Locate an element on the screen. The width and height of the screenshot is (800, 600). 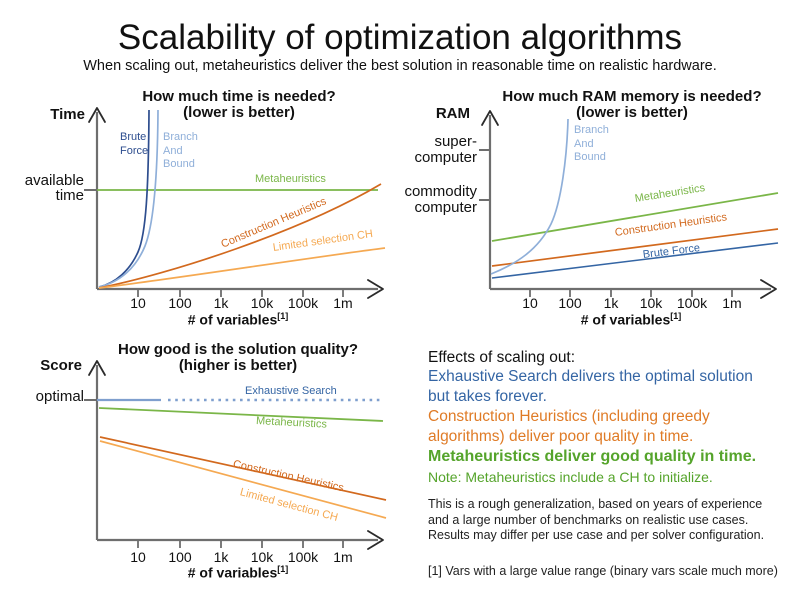
quality-y-axis-arrow-icon is located at coordinates (97, 368).